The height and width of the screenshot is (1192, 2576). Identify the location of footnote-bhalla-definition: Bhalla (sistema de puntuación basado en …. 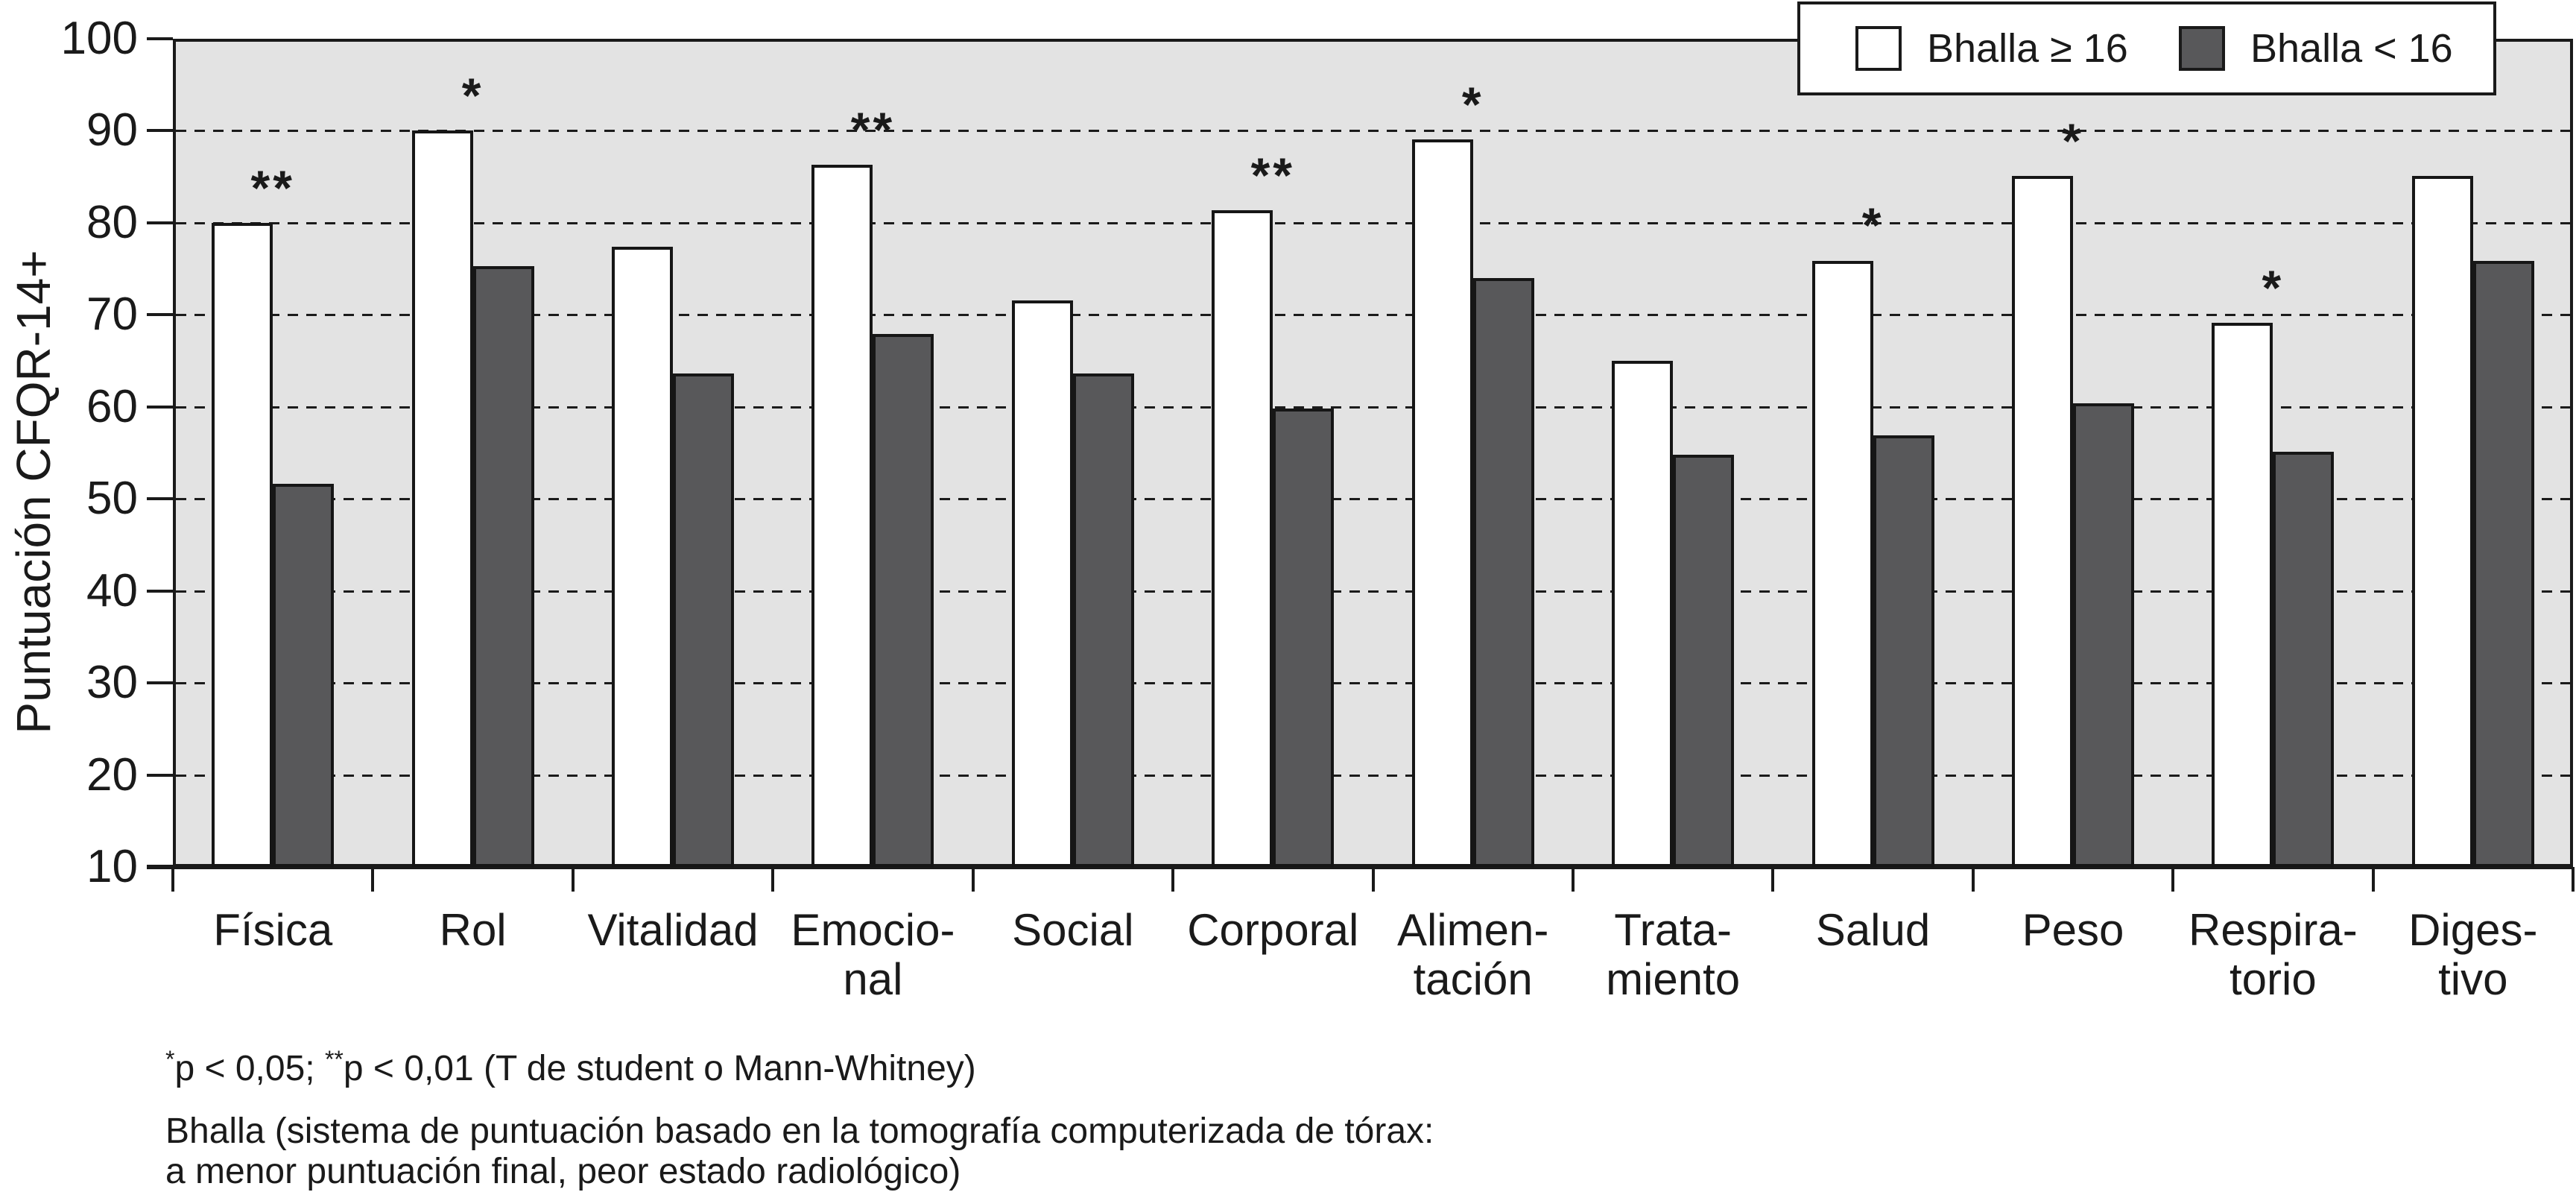
(799, 1151).